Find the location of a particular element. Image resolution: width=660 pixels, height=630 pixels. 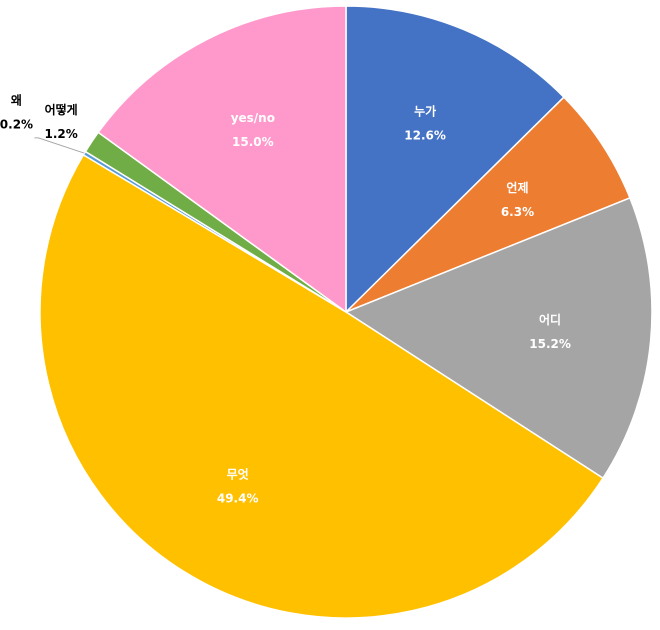

slice-label: 어디 is located at coordinates (550, 319).